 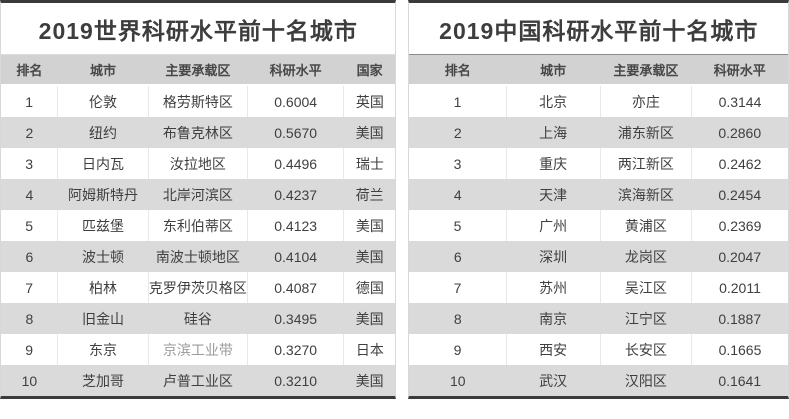 I want to click on table-cell: 0.2369, so click(x=740, y=225).